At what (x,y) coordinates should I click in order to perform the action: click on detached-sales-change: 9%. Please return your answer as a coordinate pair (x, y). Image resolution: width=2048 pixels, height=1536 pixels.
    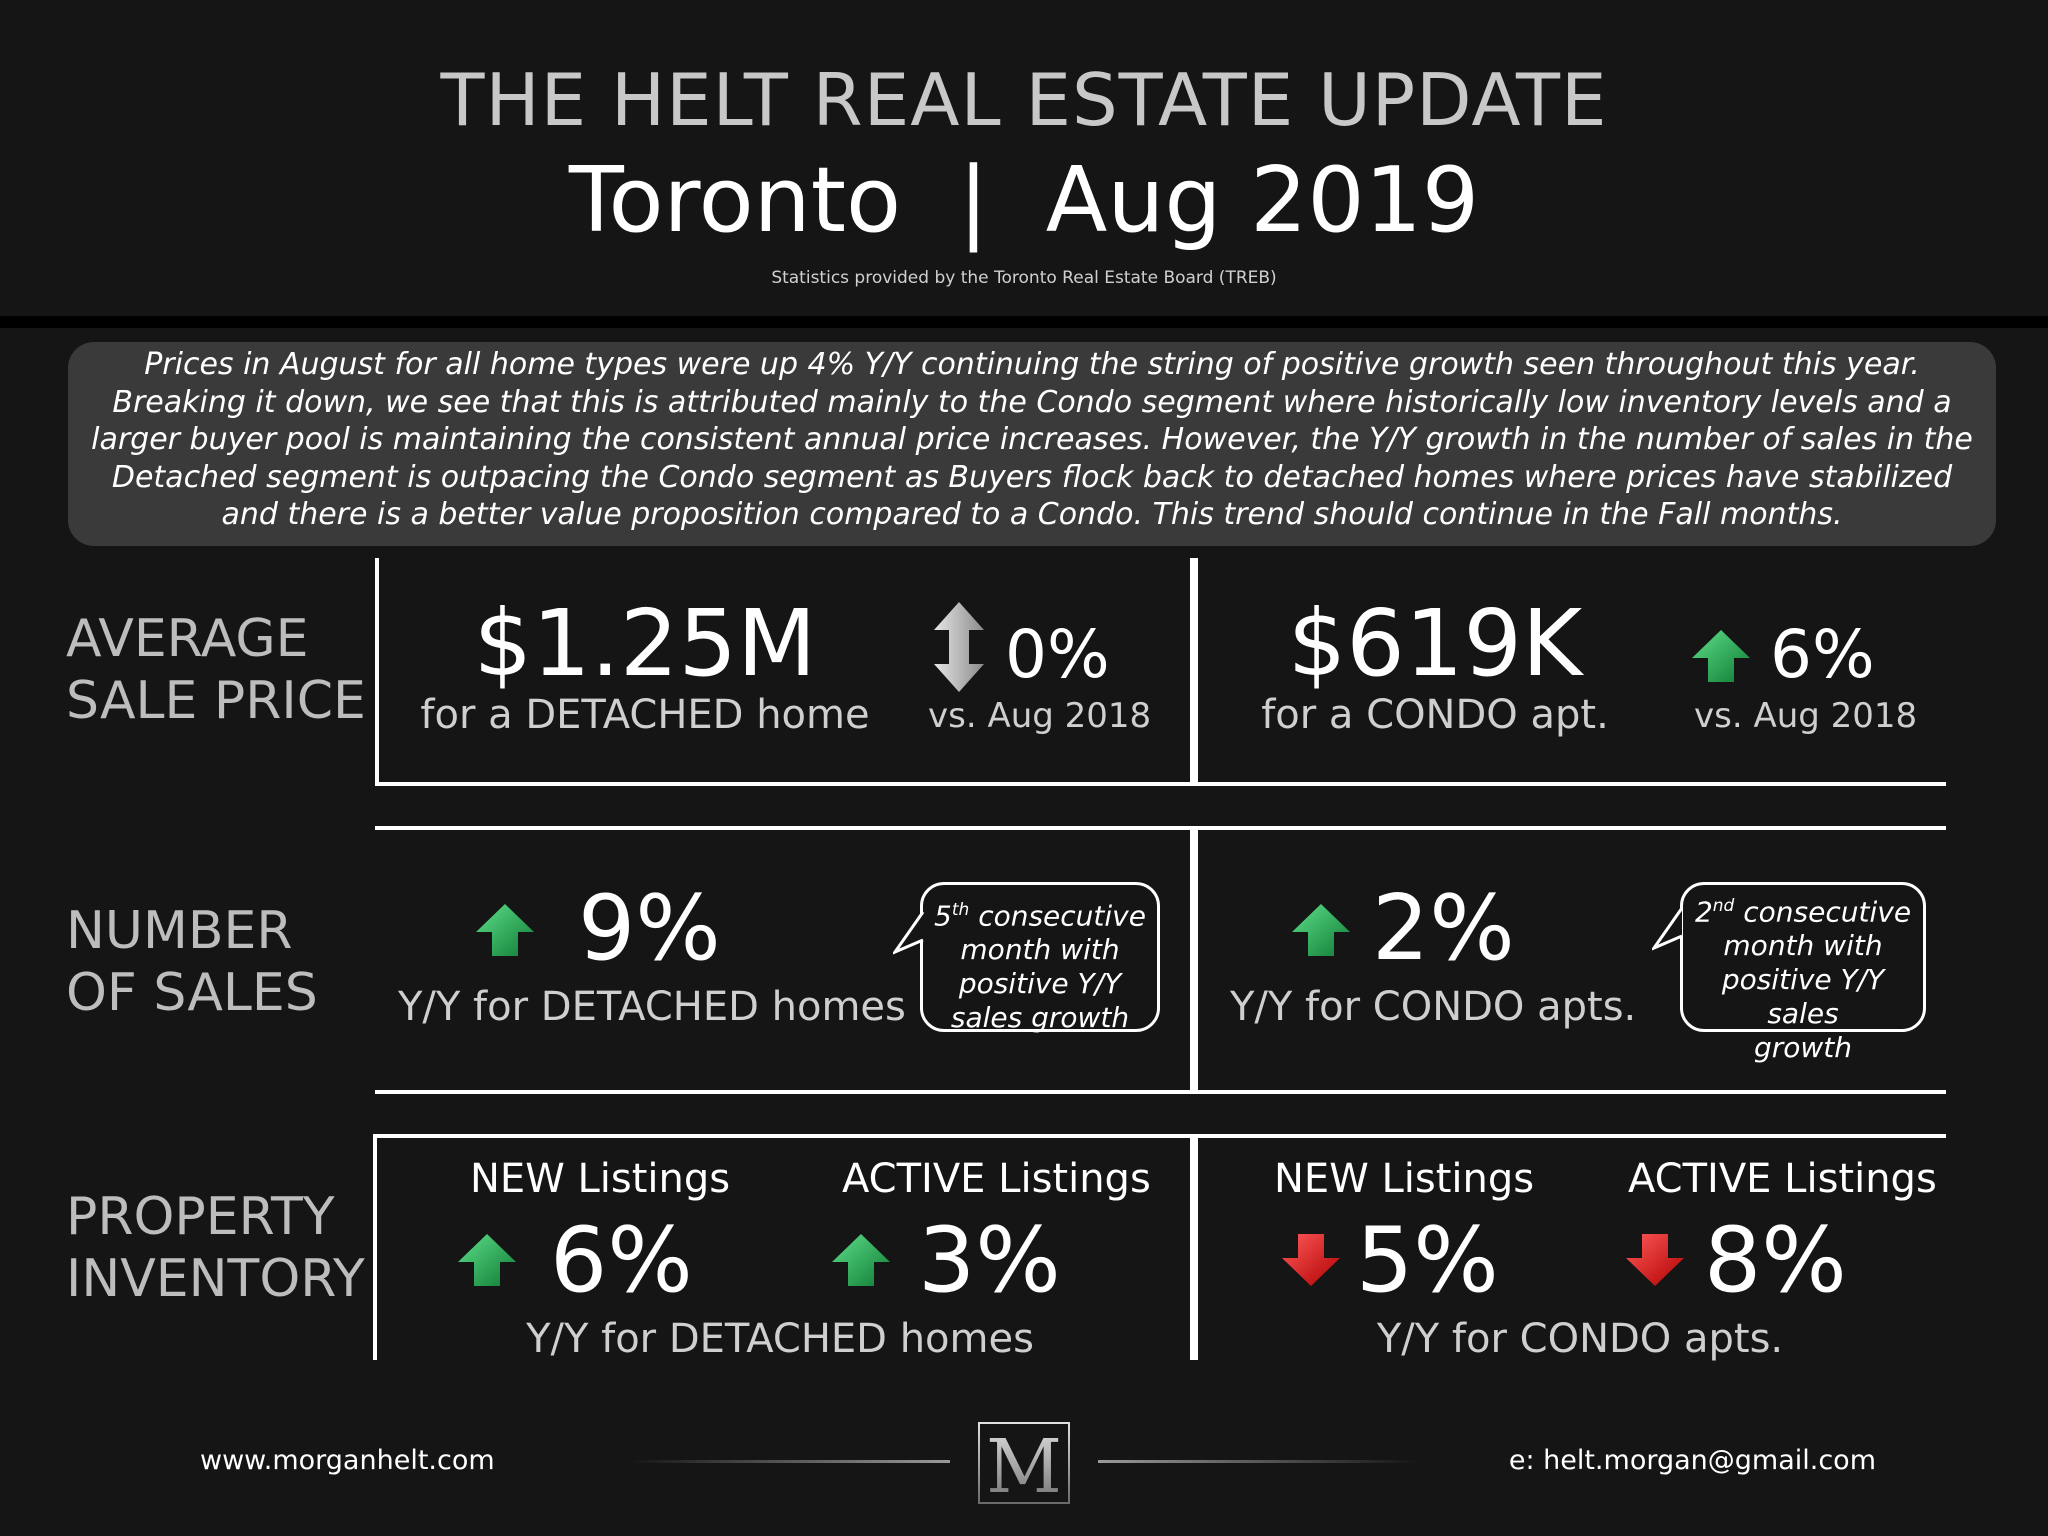
    Looking at the image, I should click on (649, 928).